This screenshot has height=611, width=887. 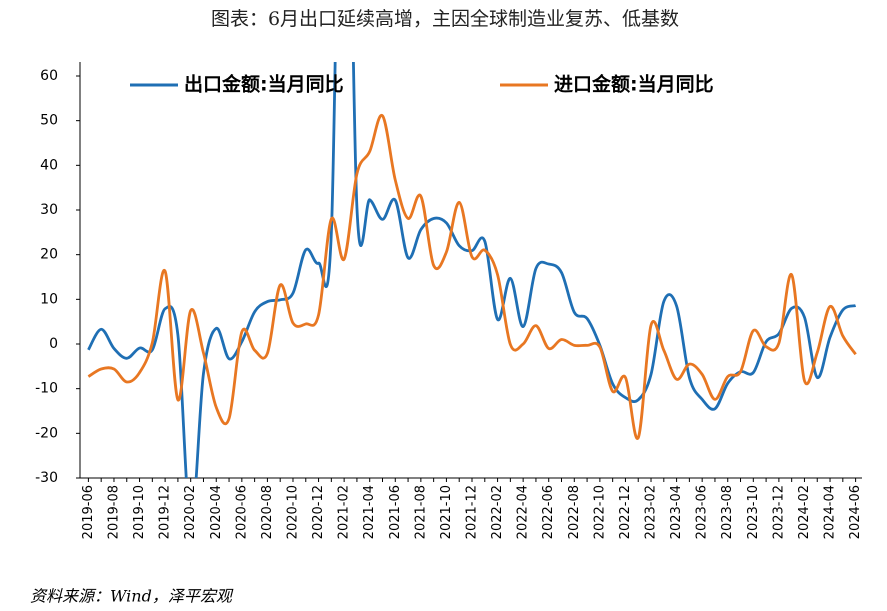 What do you see at coordinates (369, 512) in the screenshot?
I see `x-tick-label: 2021-04` at bounding box center [369, 512].